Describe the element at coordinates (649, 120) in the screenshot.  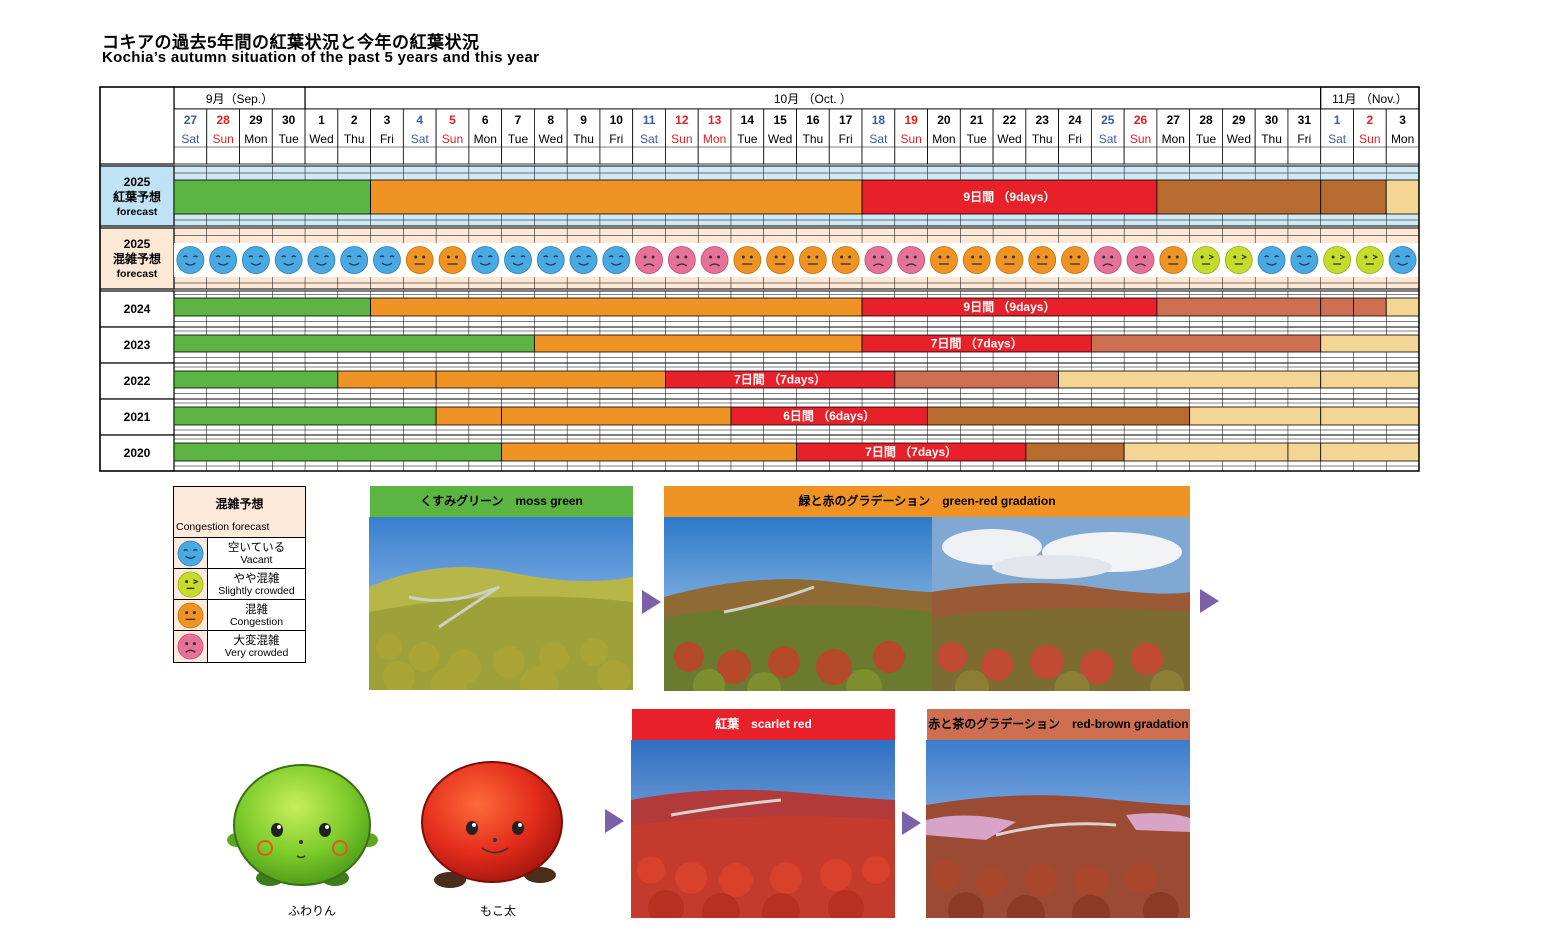
I see `day-number: 11` at that location.